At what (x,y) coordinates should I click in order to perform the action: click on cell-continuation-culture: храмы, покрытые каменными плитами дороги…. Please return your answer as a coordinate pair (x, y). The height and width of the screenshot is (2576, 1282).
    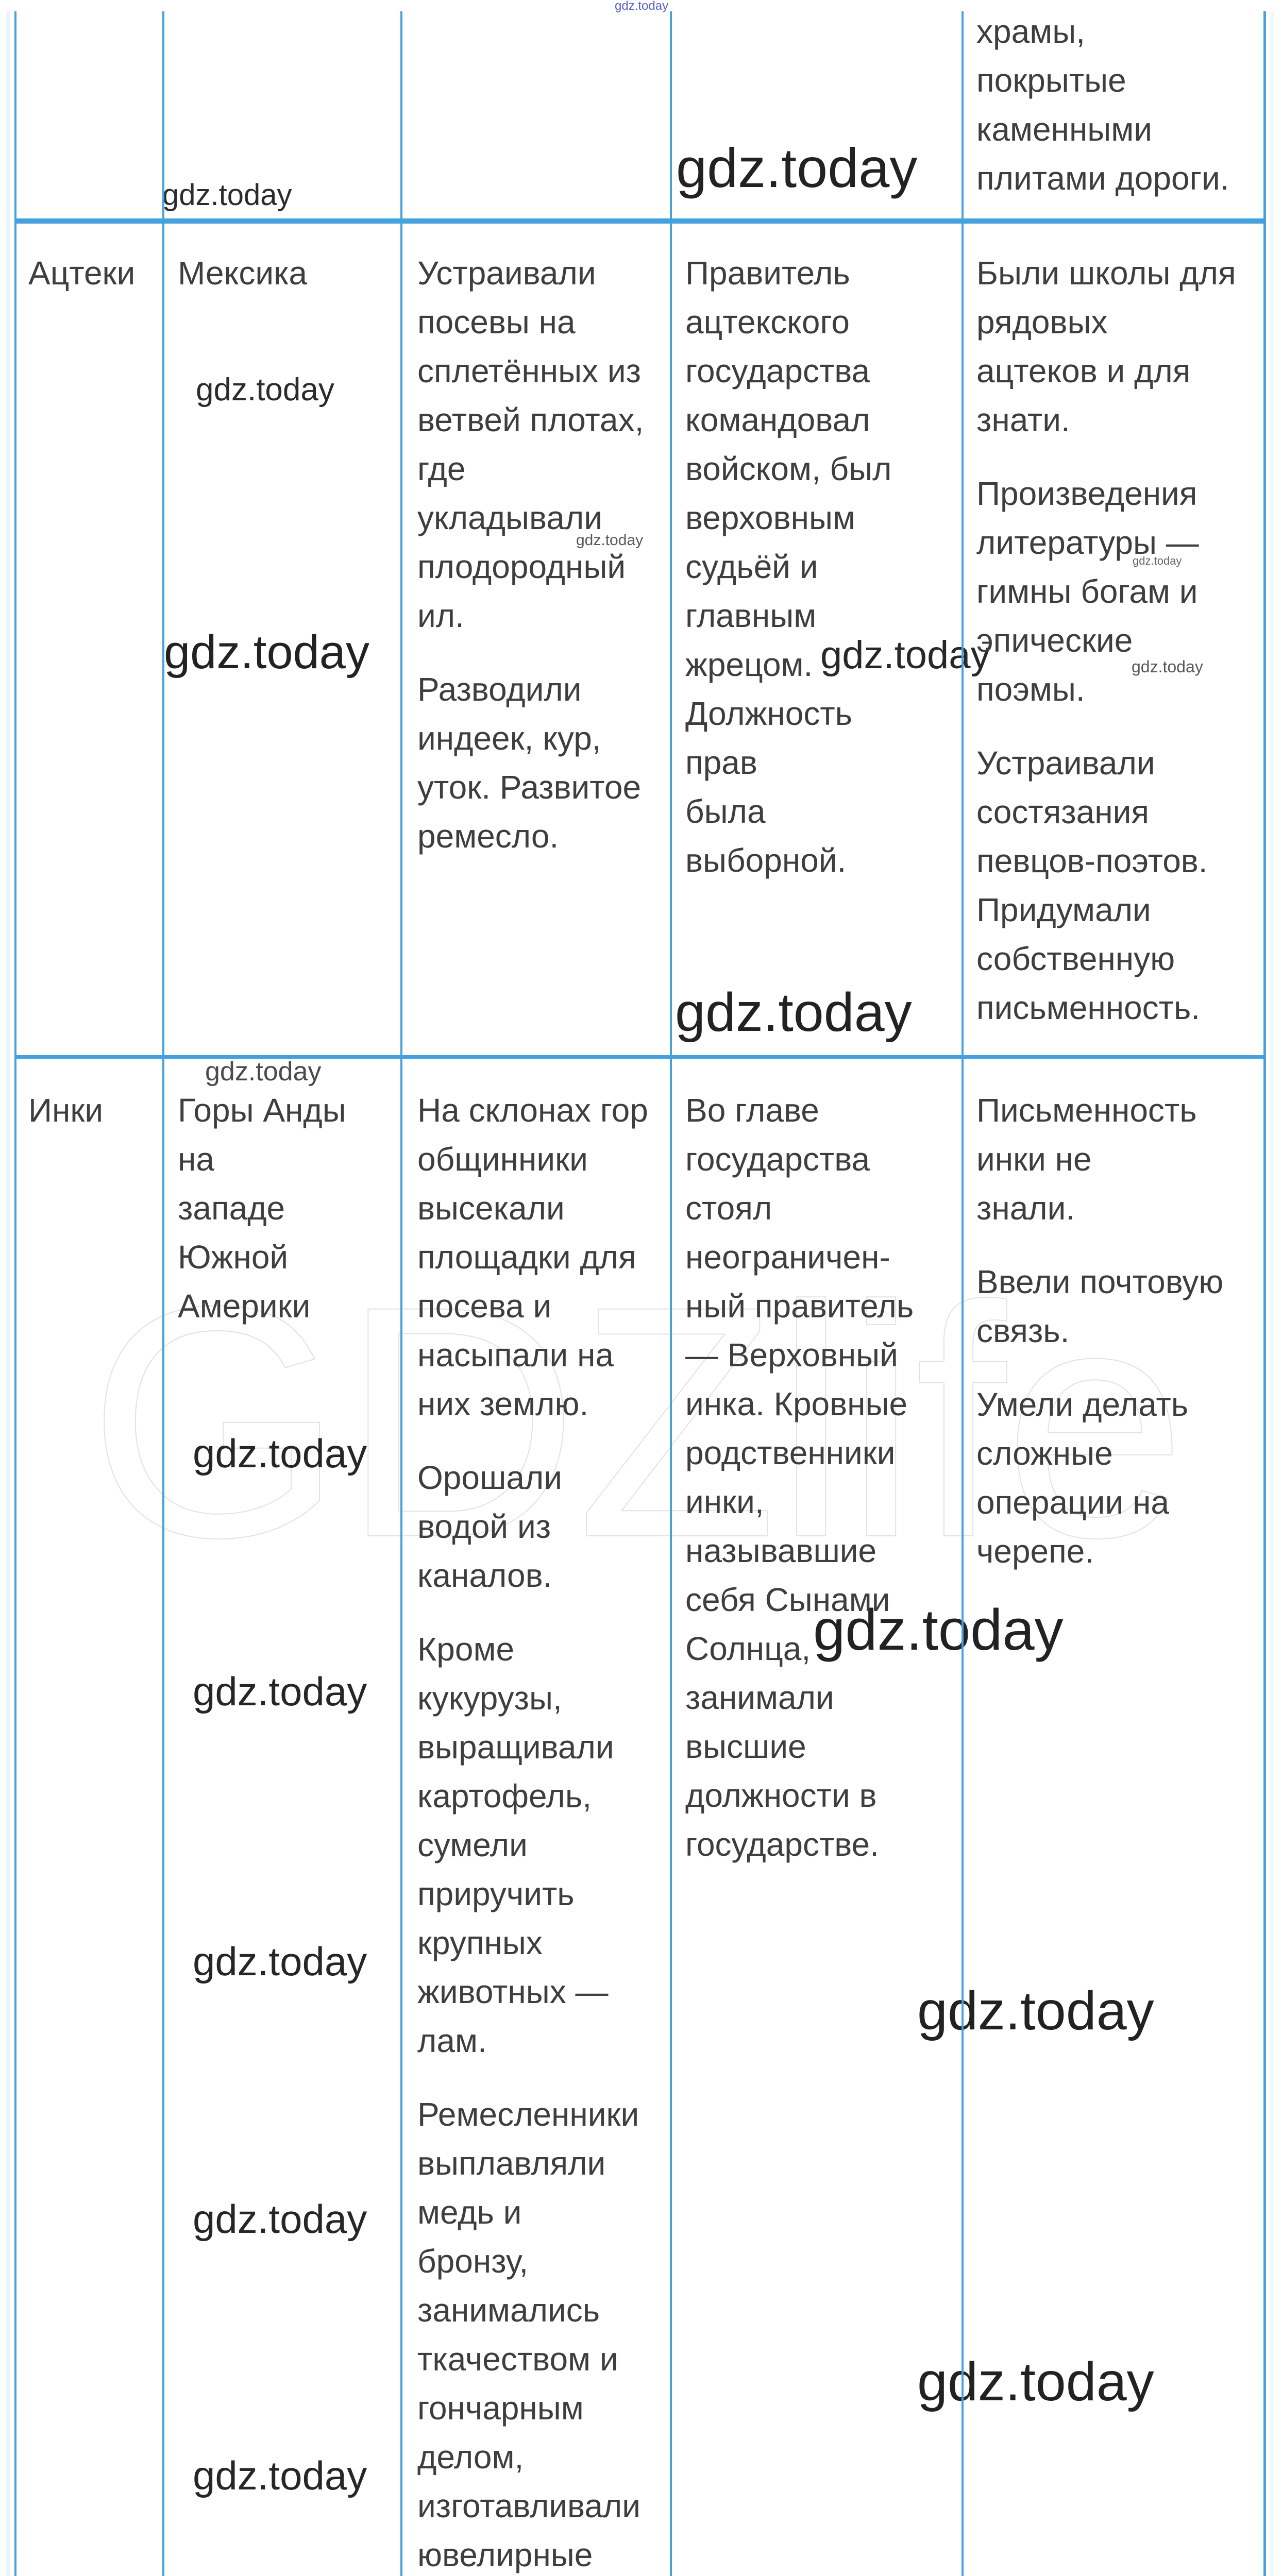
    Looking at the image, I should click on (1102, 105).